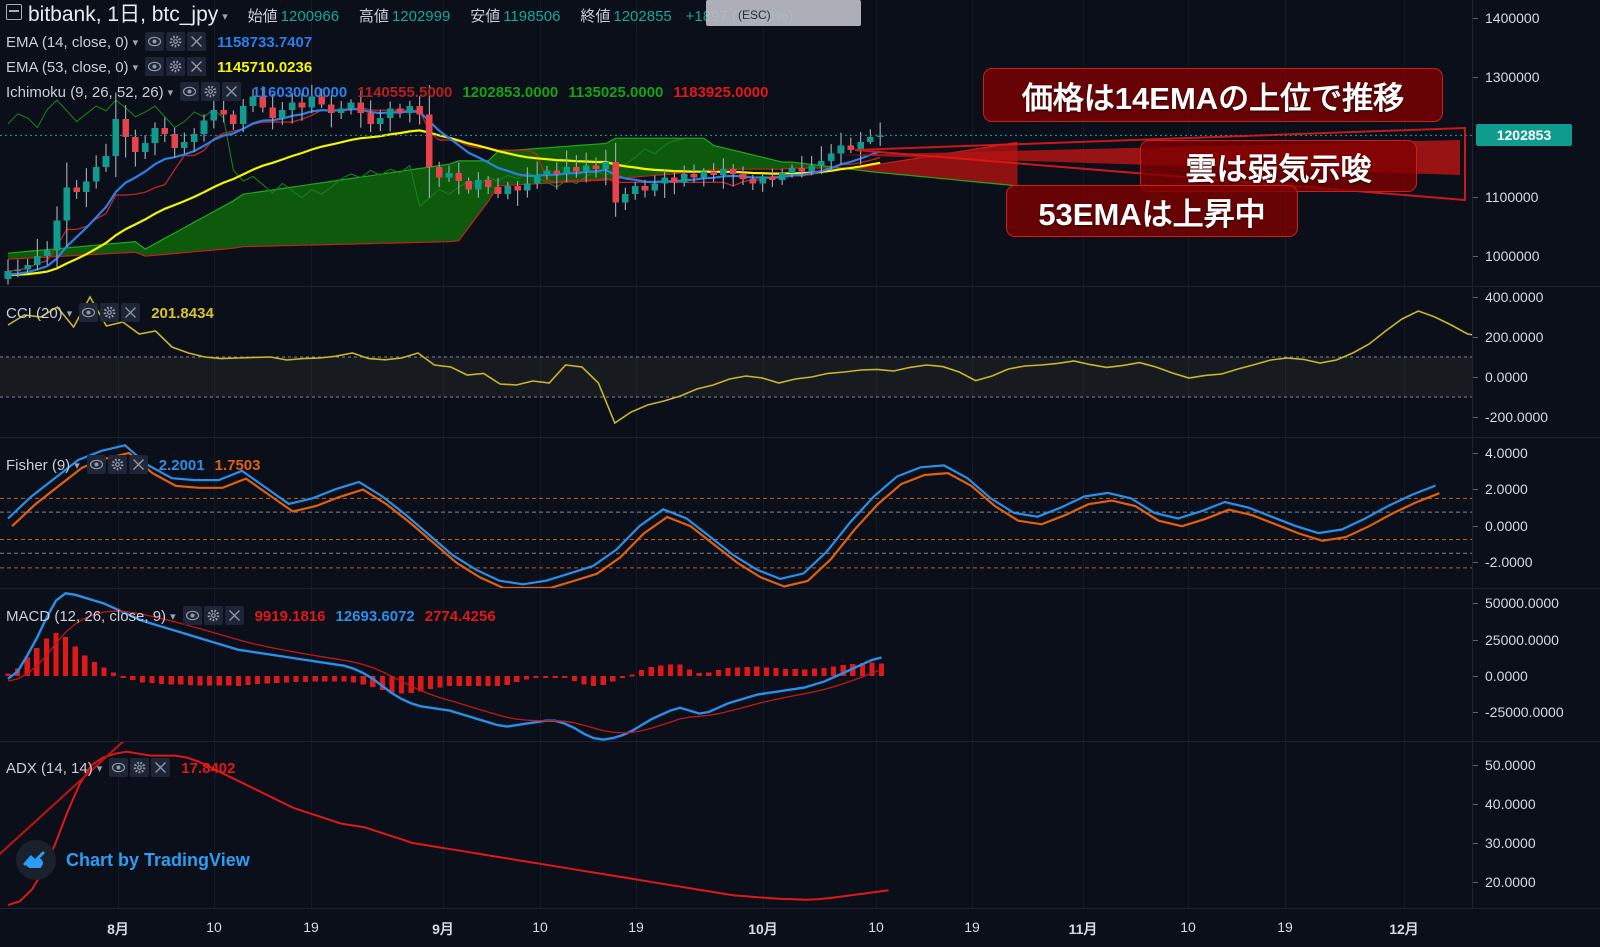 Image resolution: width=1600 pixels, height=947 pixels. What do you see at coordinates (160, 807) in the screenshot?
I see `trendline-drawing` at bounding box center [160, 807].